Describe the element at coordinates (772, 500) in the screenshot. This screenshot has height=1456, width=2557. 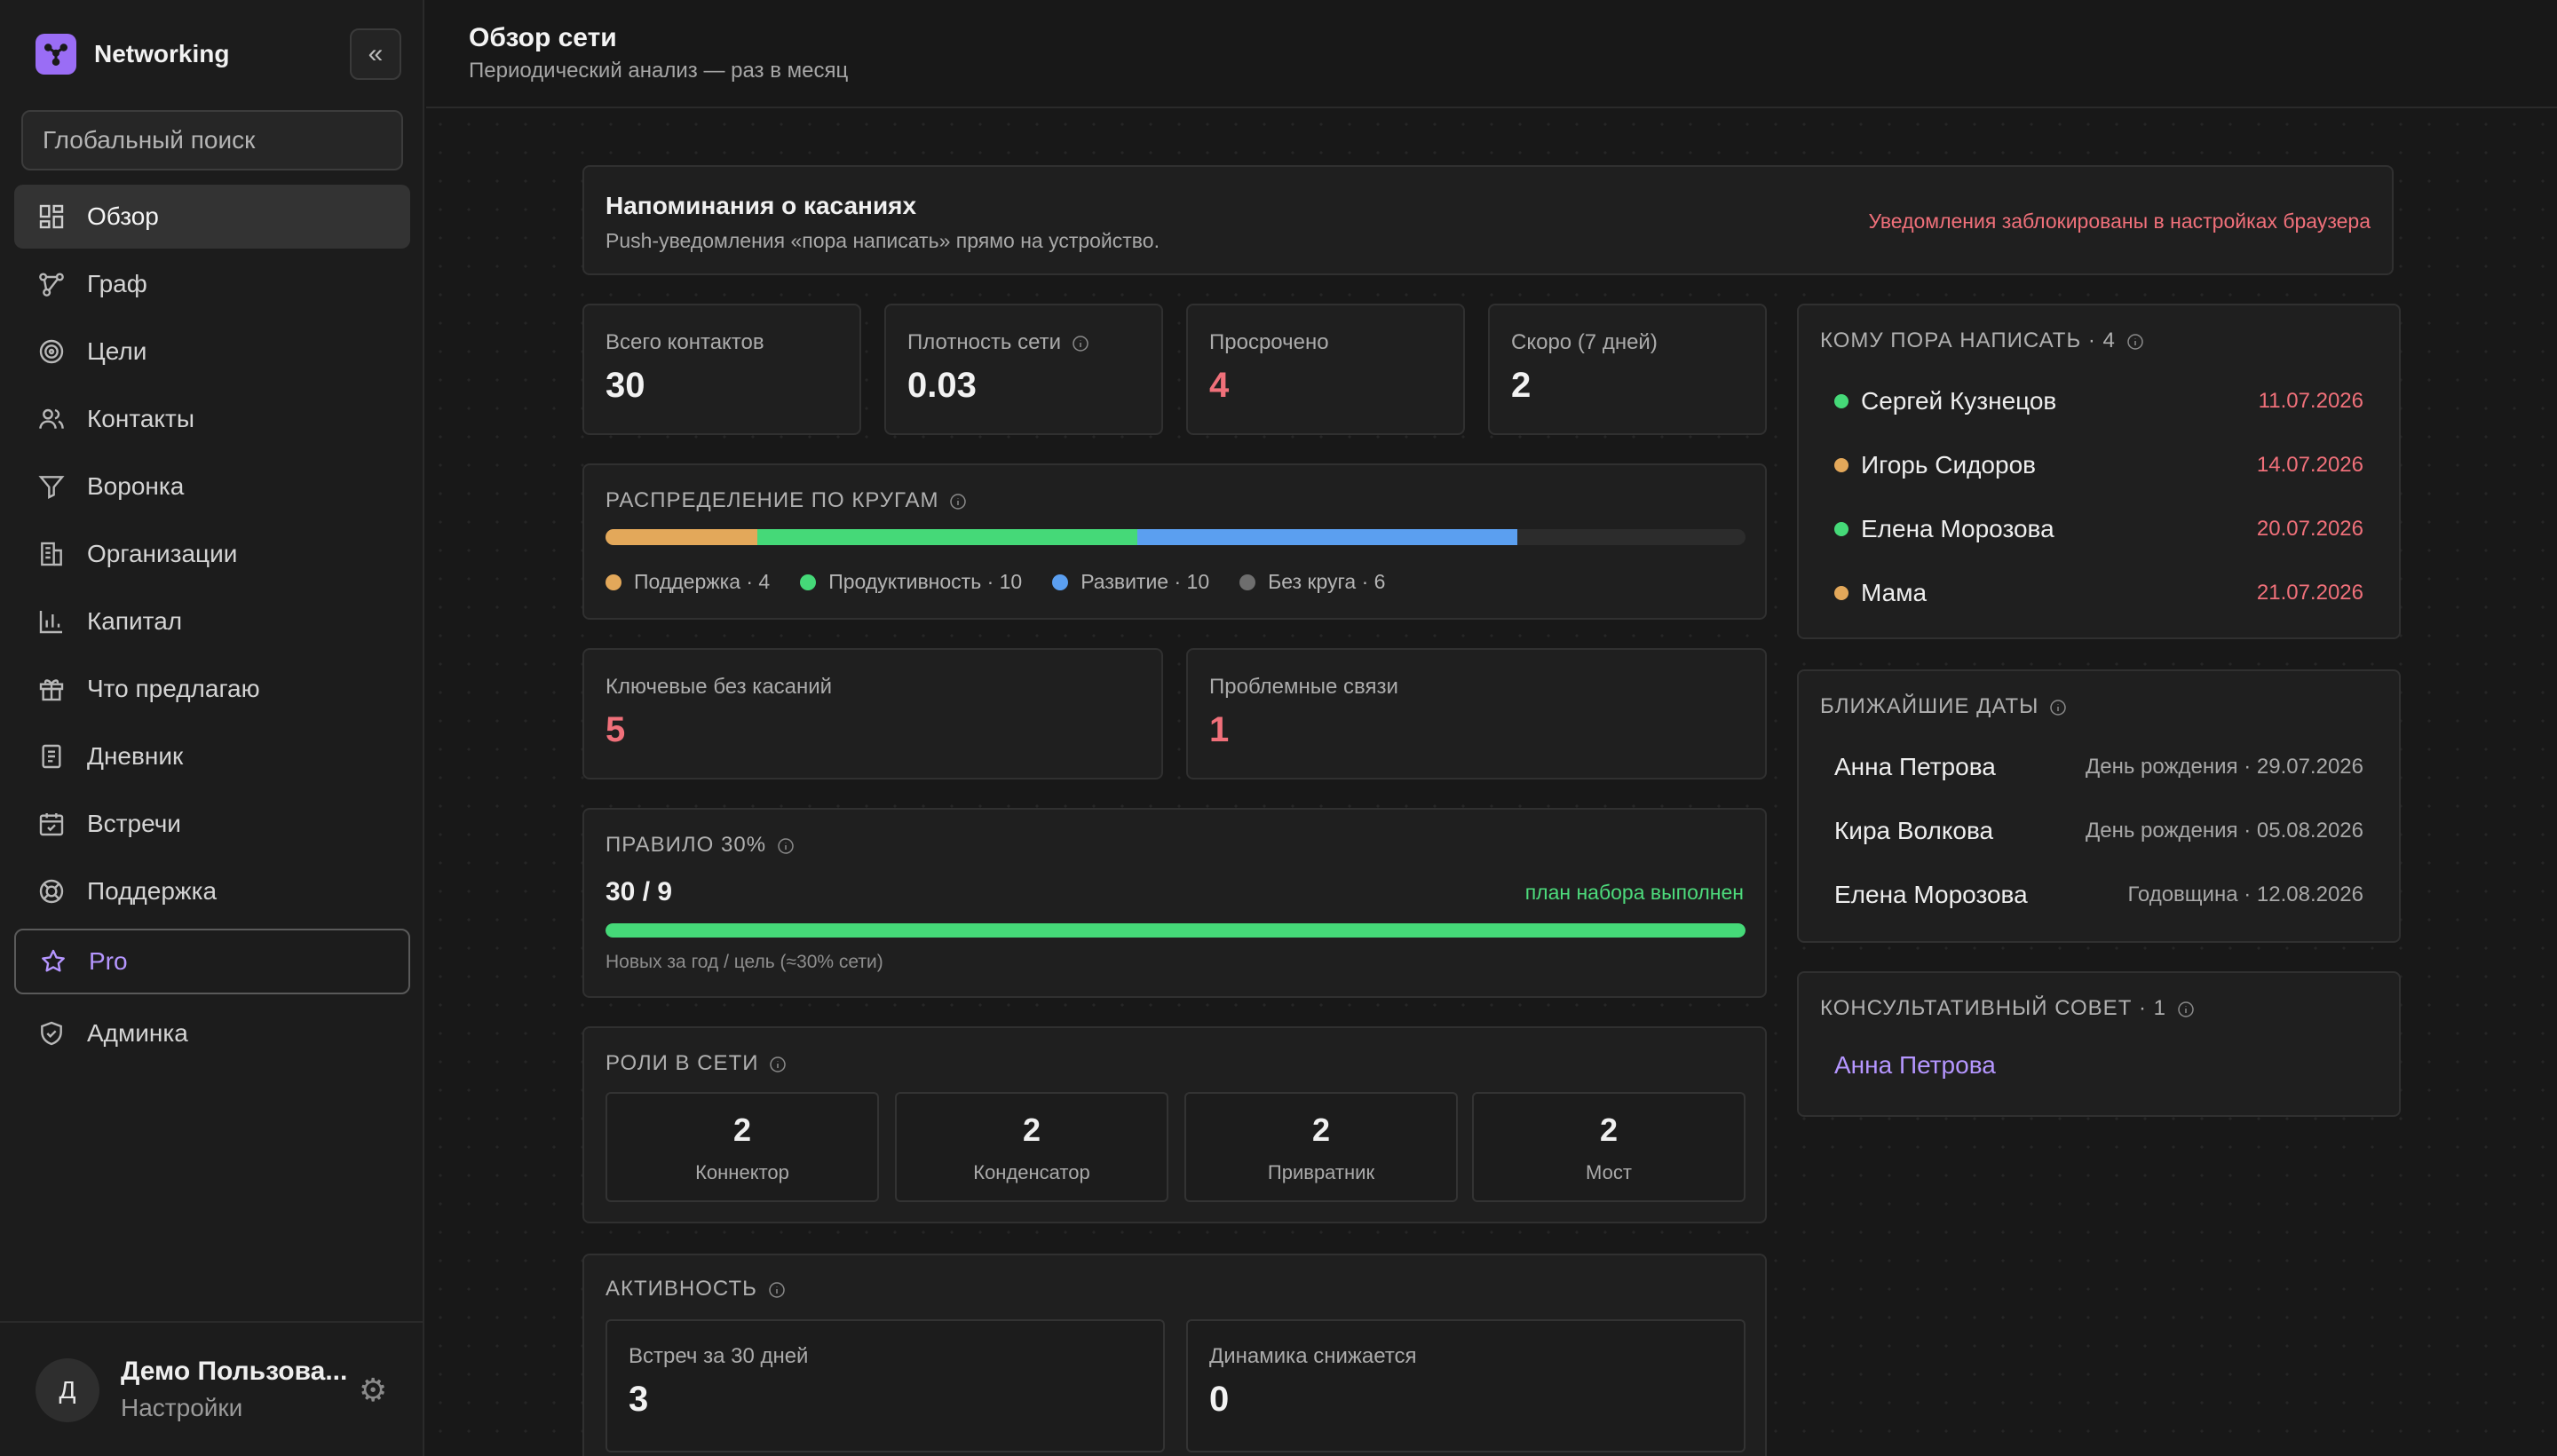
I see `section-title-text: РАСПРЕДЕЛЕНИЕ ПО КРУГАМ` at that location.